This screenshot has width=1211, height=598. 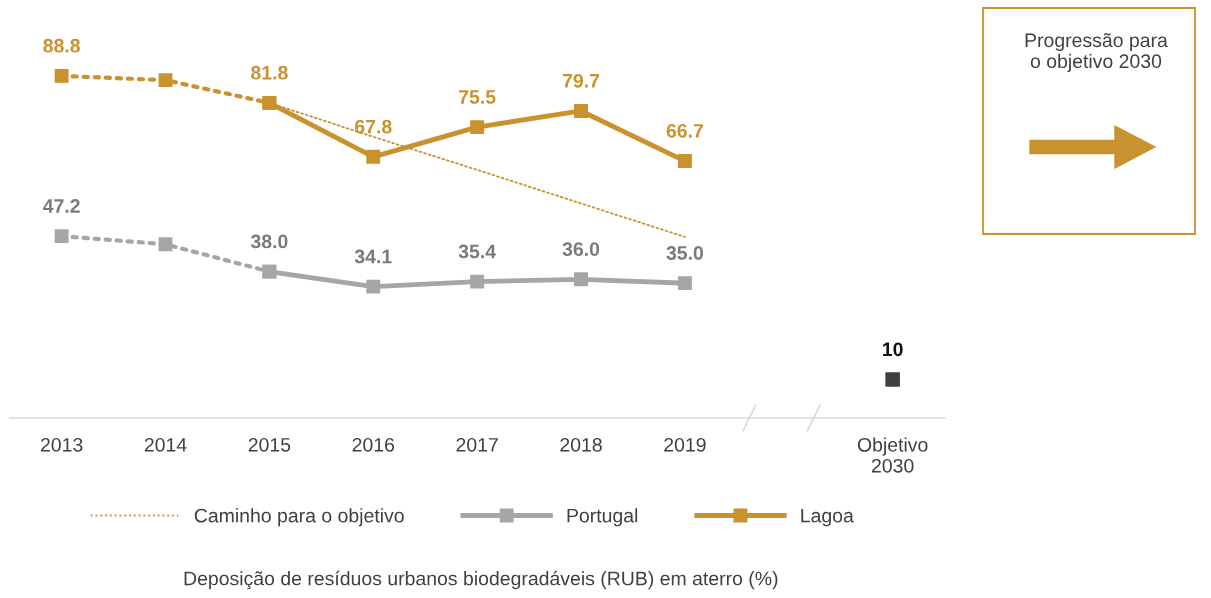 What do you see at coordinates (892, 455) in the screenshot?
I see `x-tick-label: Objetivo 2030` at bounding box center [892, 455].